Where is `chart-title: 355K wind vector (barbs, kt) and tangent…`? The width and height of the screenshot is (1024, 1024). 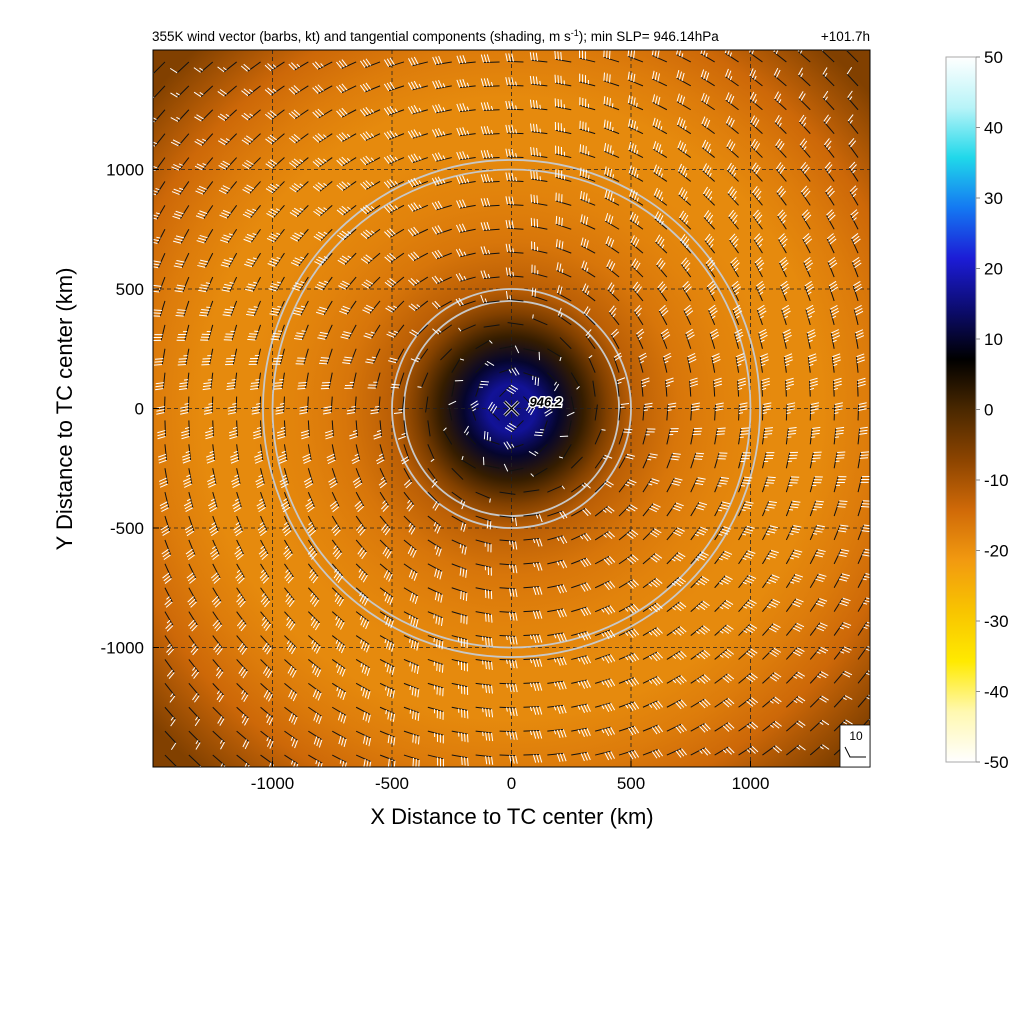 chart-title: 355K wind vector (barbs, kt) and tangent… is located at coordinates (435, 36).